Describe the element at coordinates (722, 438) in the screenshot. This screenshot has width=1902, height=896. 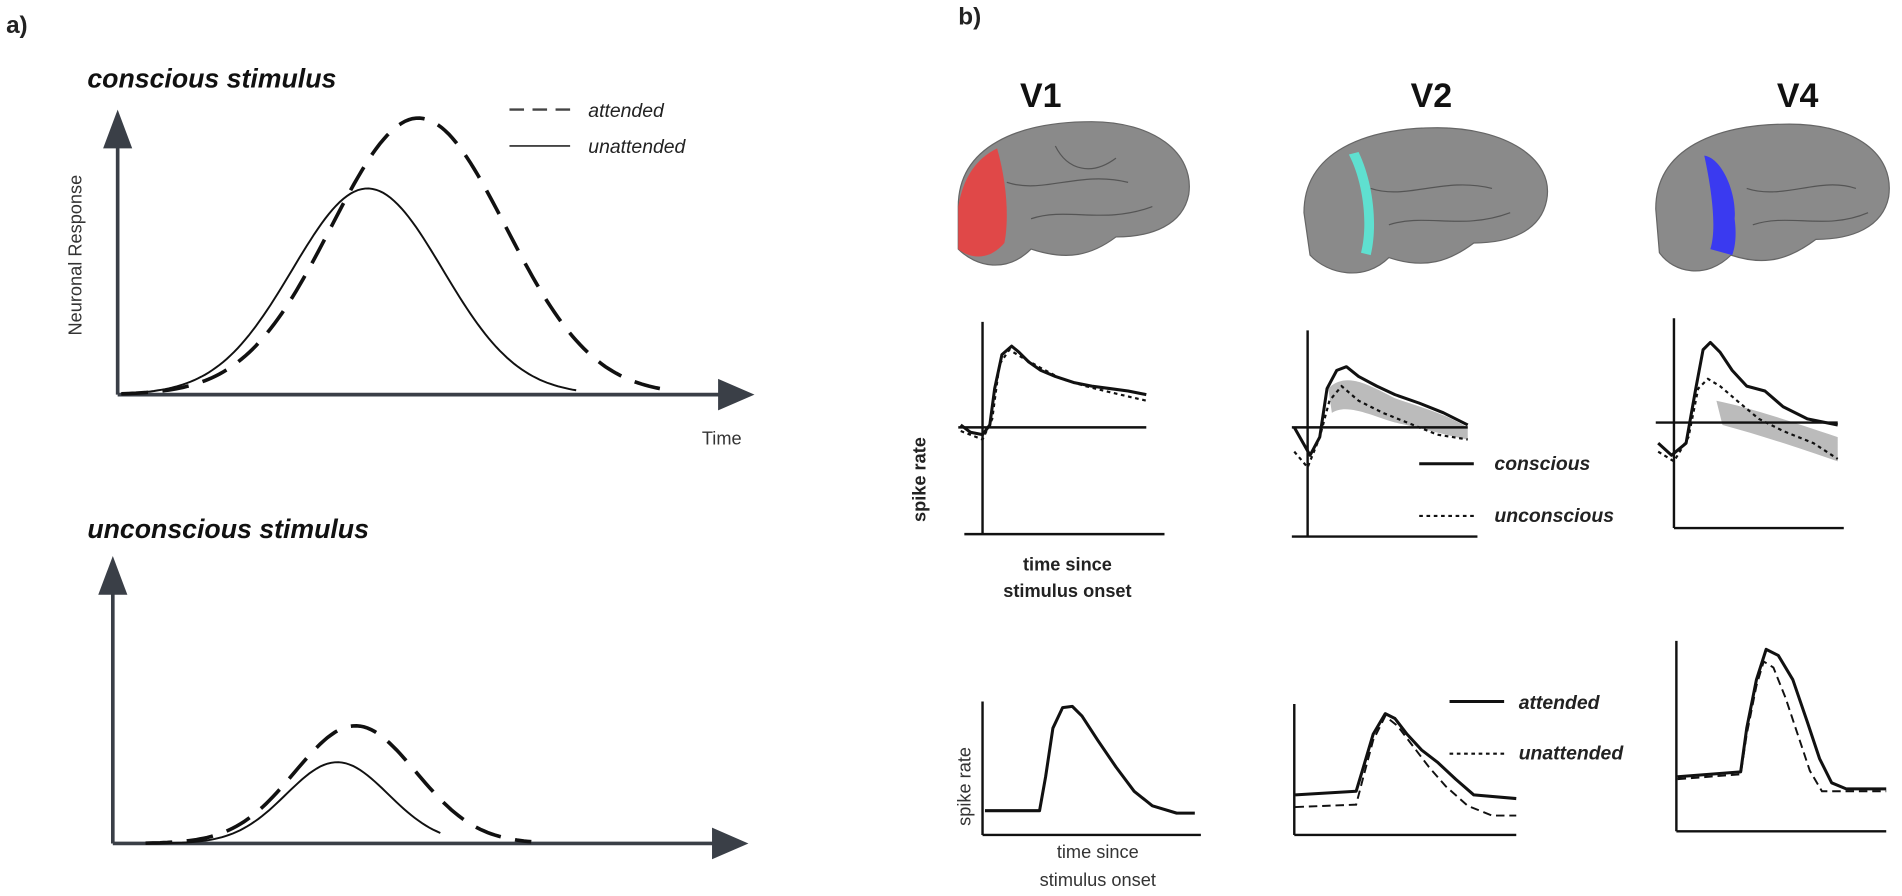
I see `x-axis-label: Time` at that location.